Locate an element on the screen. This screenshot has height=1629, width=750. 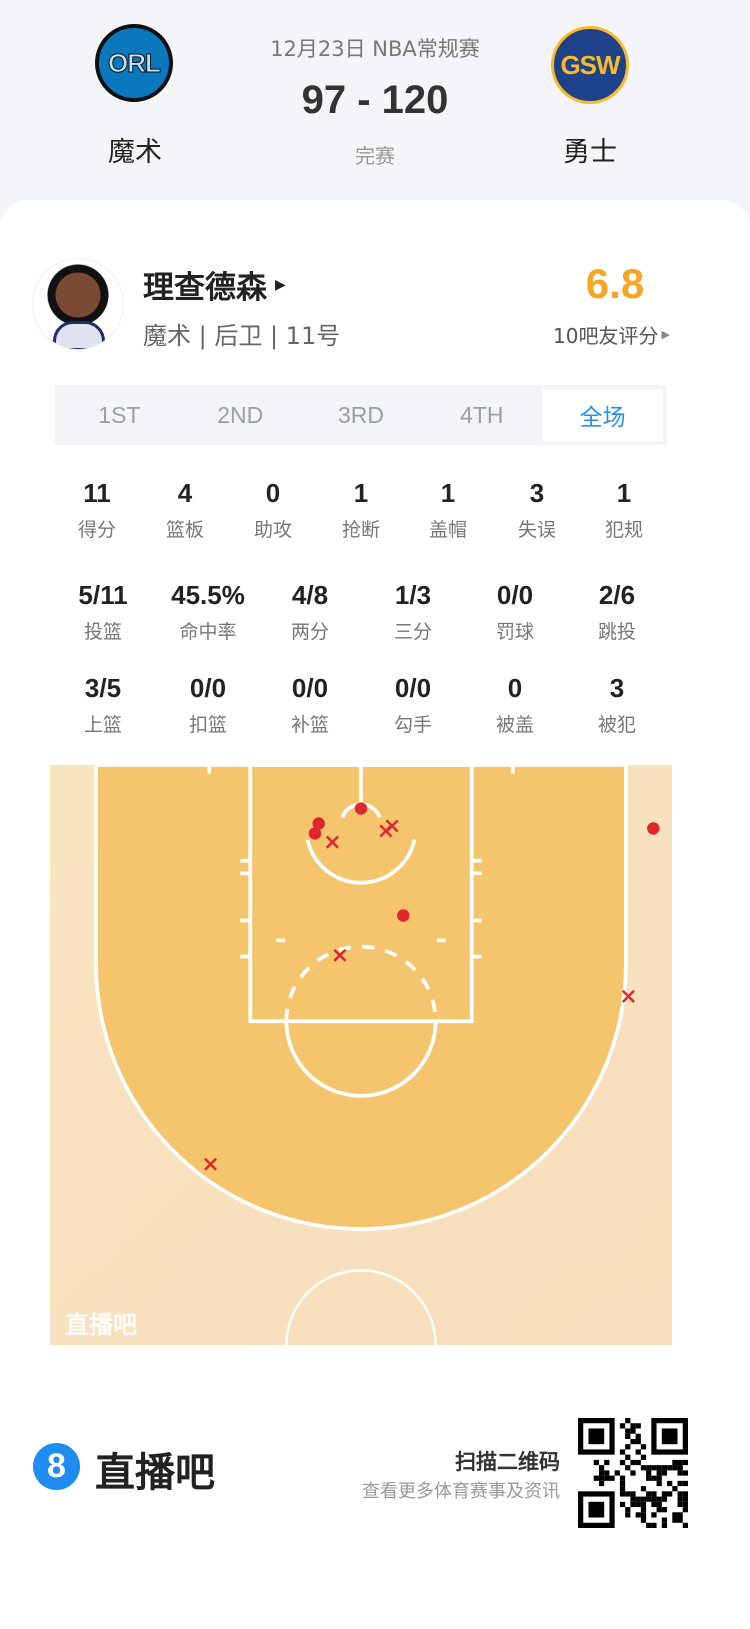
block-arc is located at coordinates (361, 862).